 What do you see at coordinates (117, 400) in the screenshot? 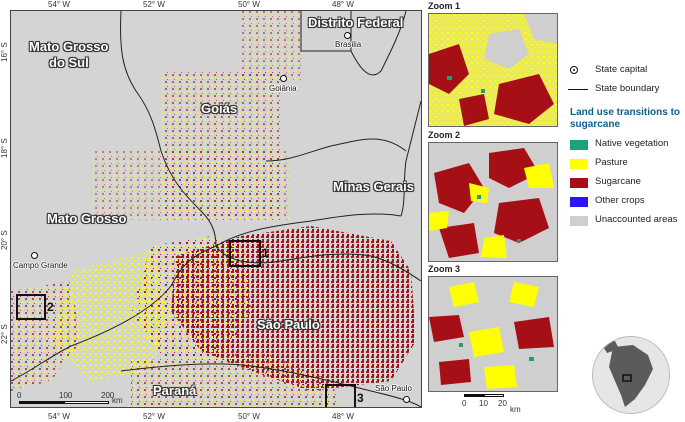
I see `scale-unit: km` at bounding box center [117, 400].